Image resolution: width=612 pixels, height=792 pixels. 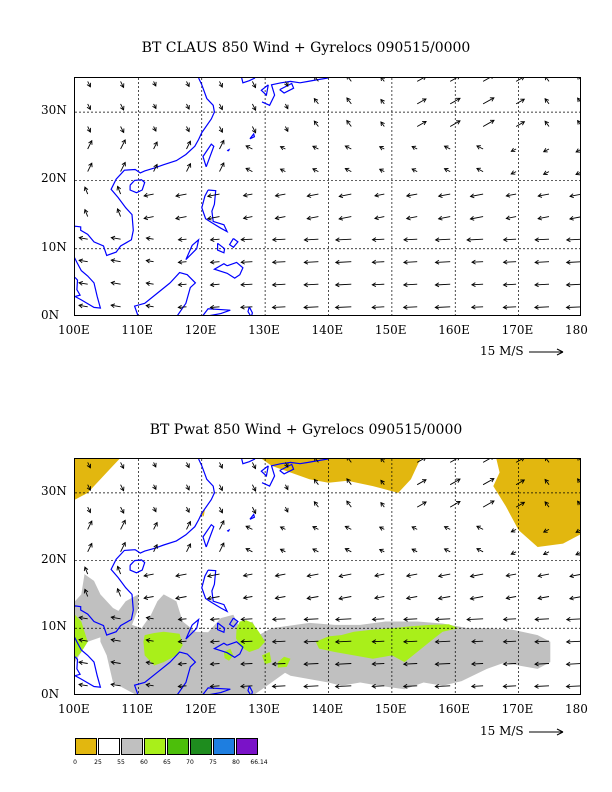 I want to click on colorbar-swatch, so click(x=86, y=746).